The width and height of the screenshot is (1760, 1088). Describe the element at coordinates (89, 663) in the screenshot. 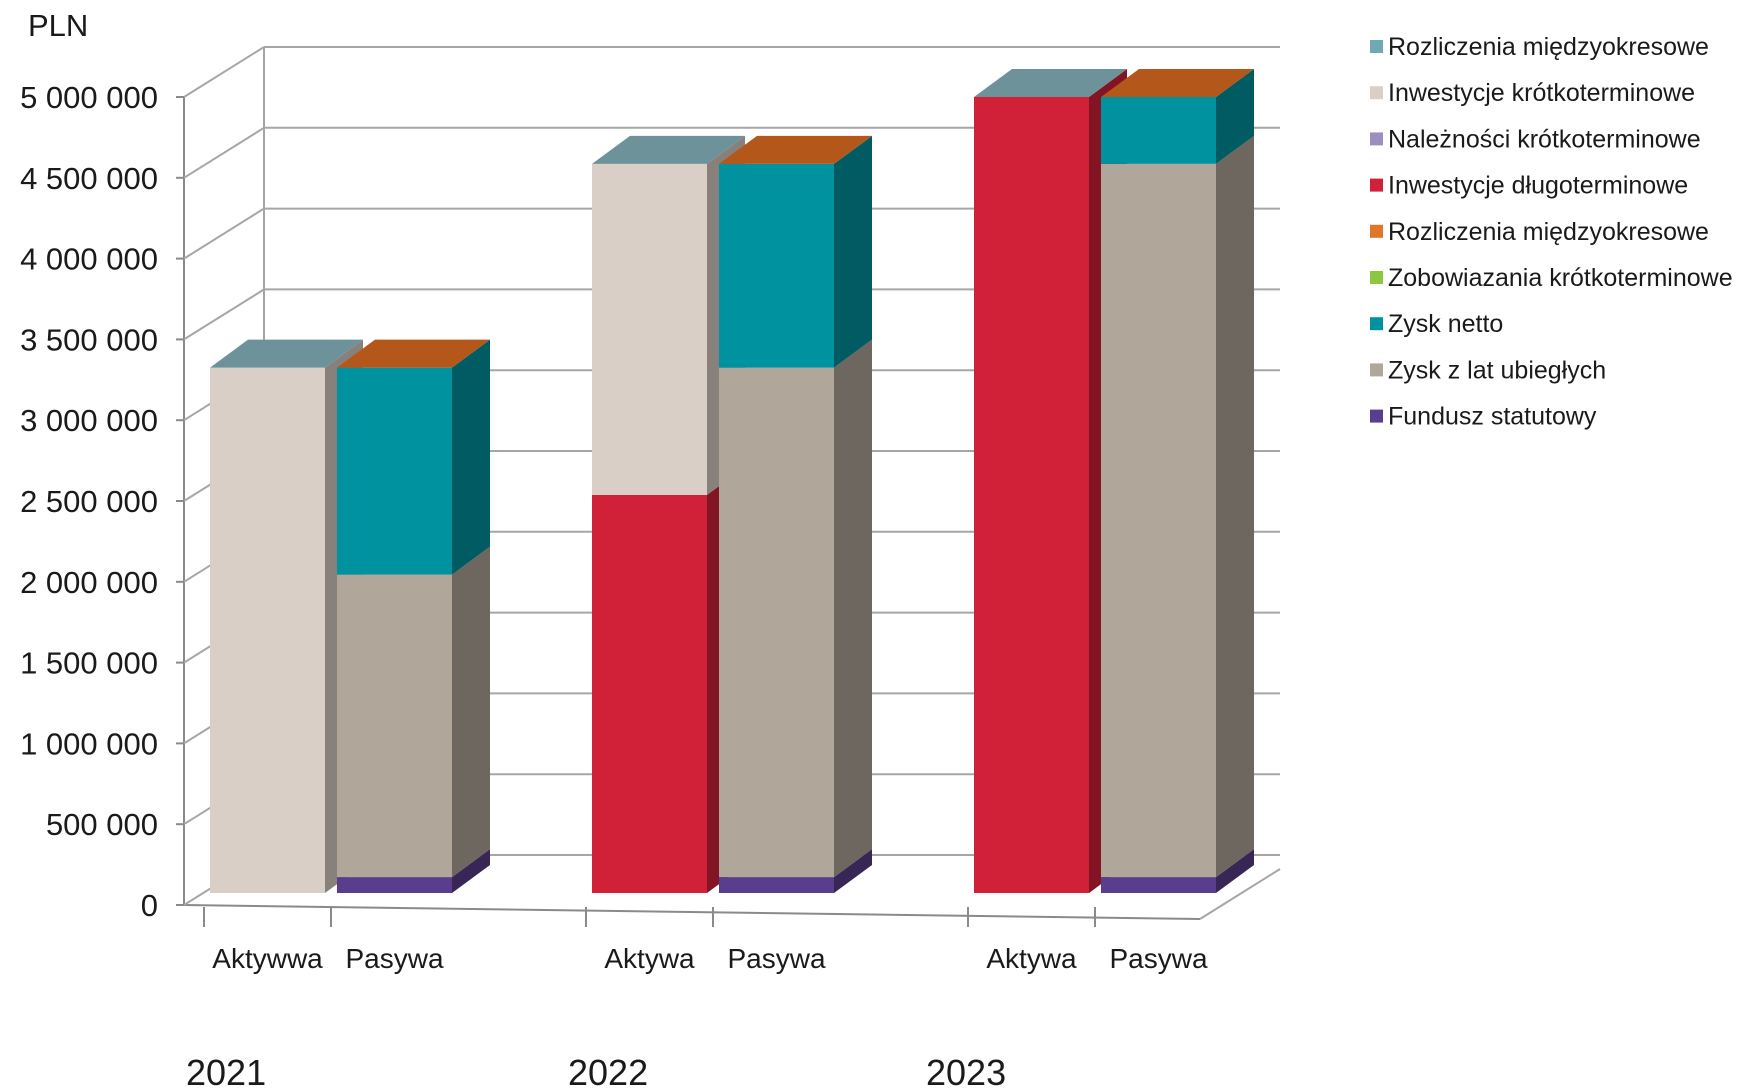

I see `y-tick-label: 1 500 000` at that location.